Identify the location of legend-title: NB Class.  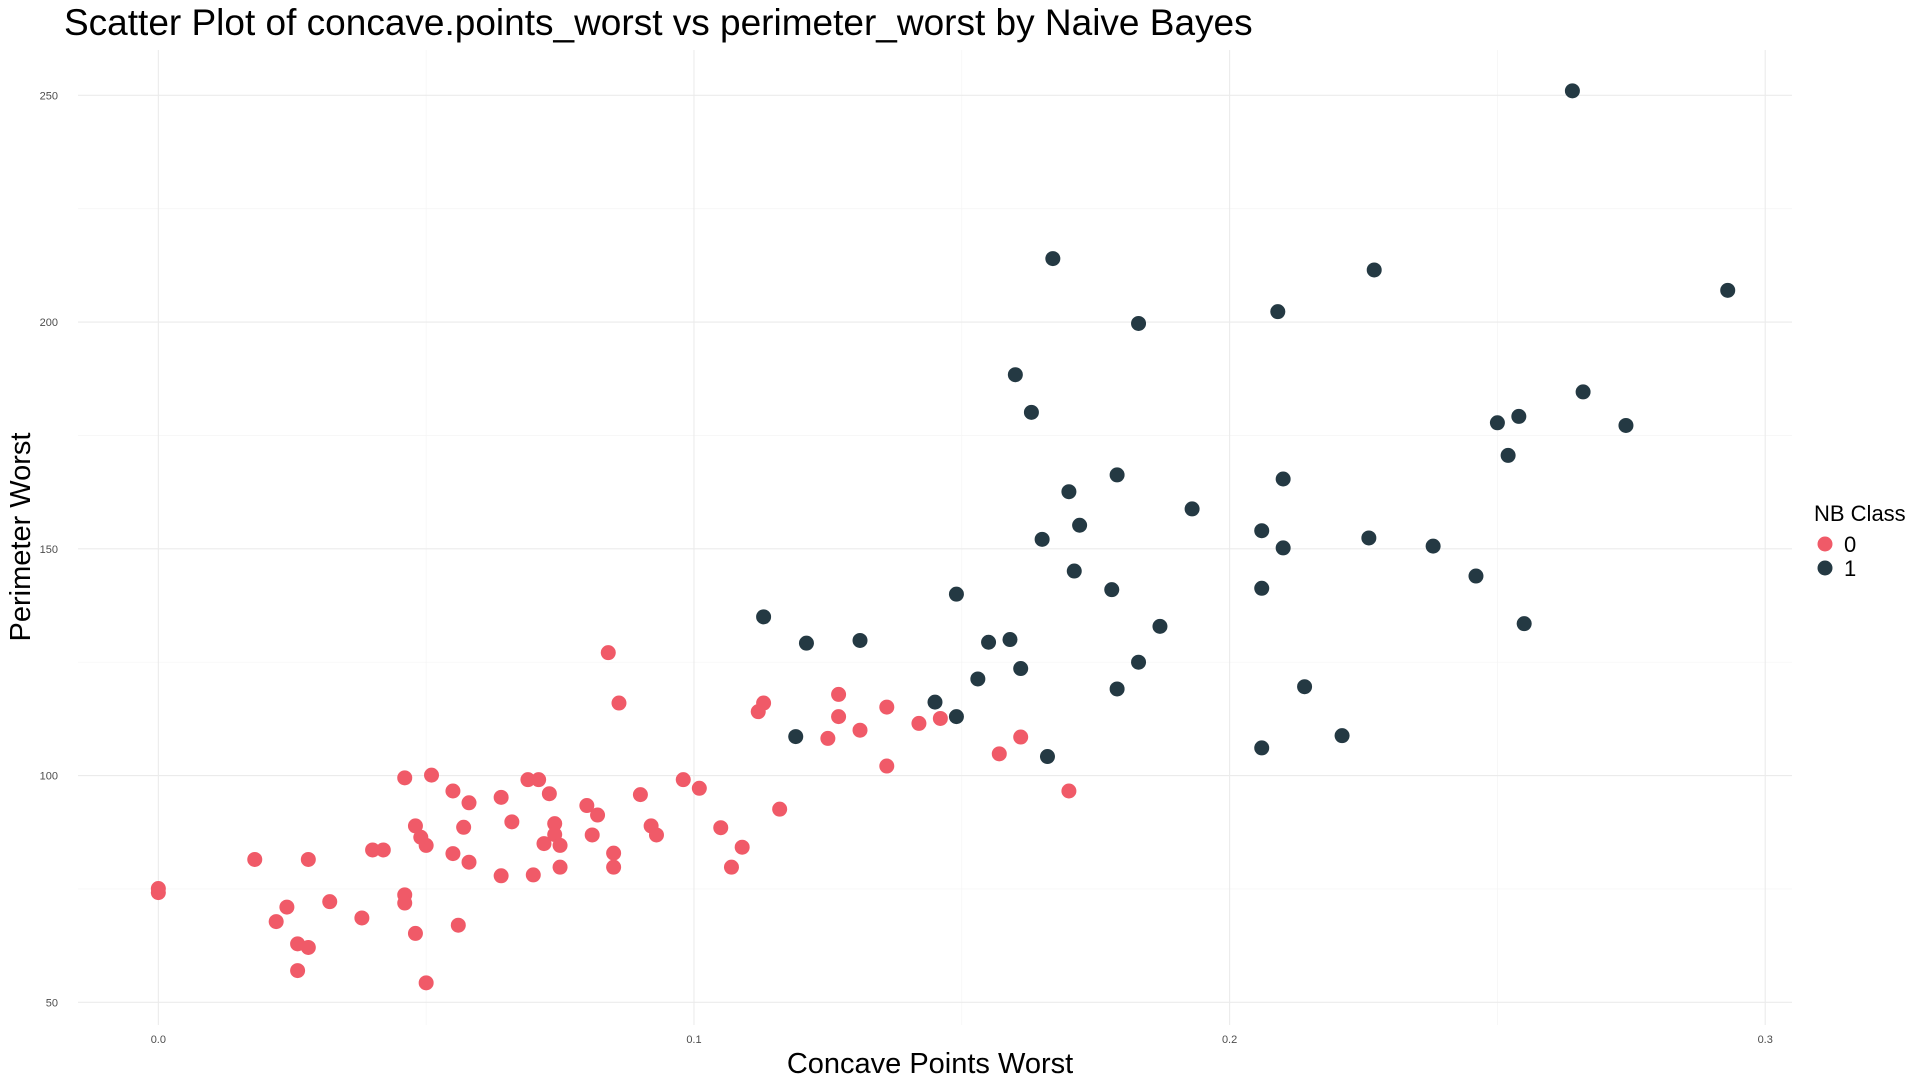
(1860, 513).